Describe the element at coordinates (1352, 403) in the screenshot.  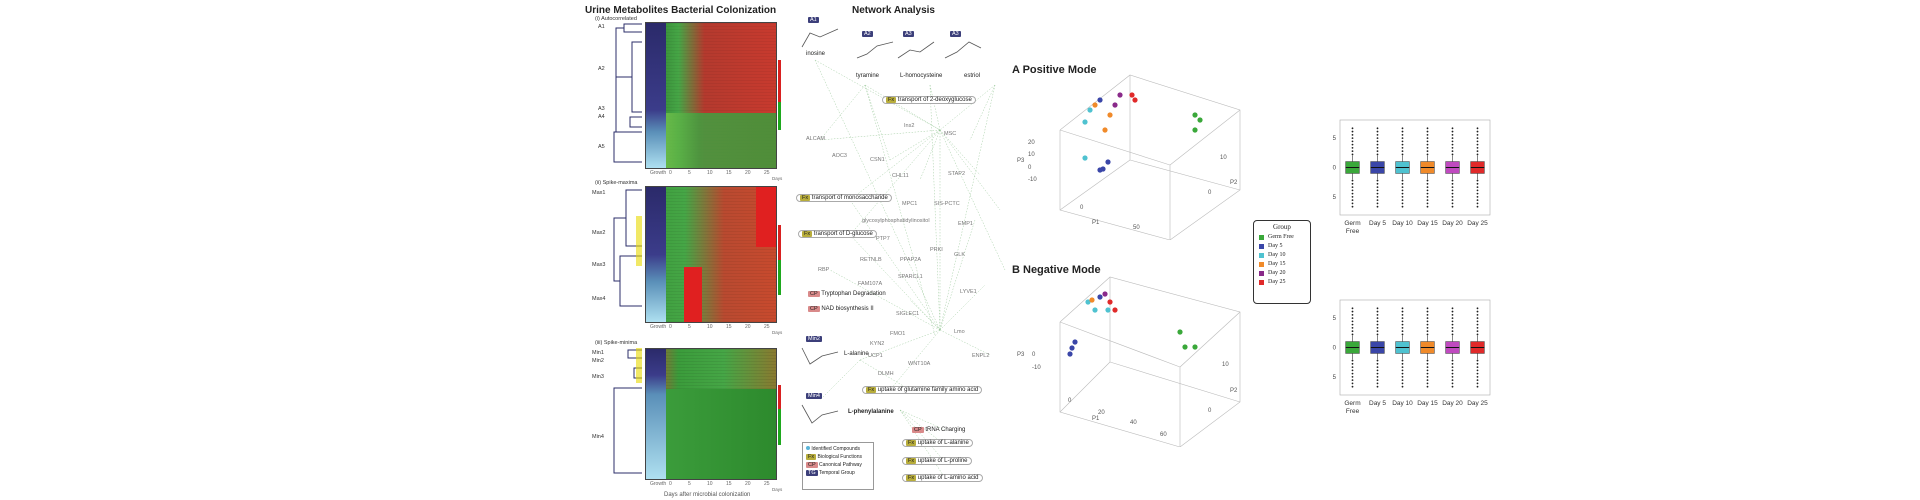
I see `category-label: Germ` at that location.